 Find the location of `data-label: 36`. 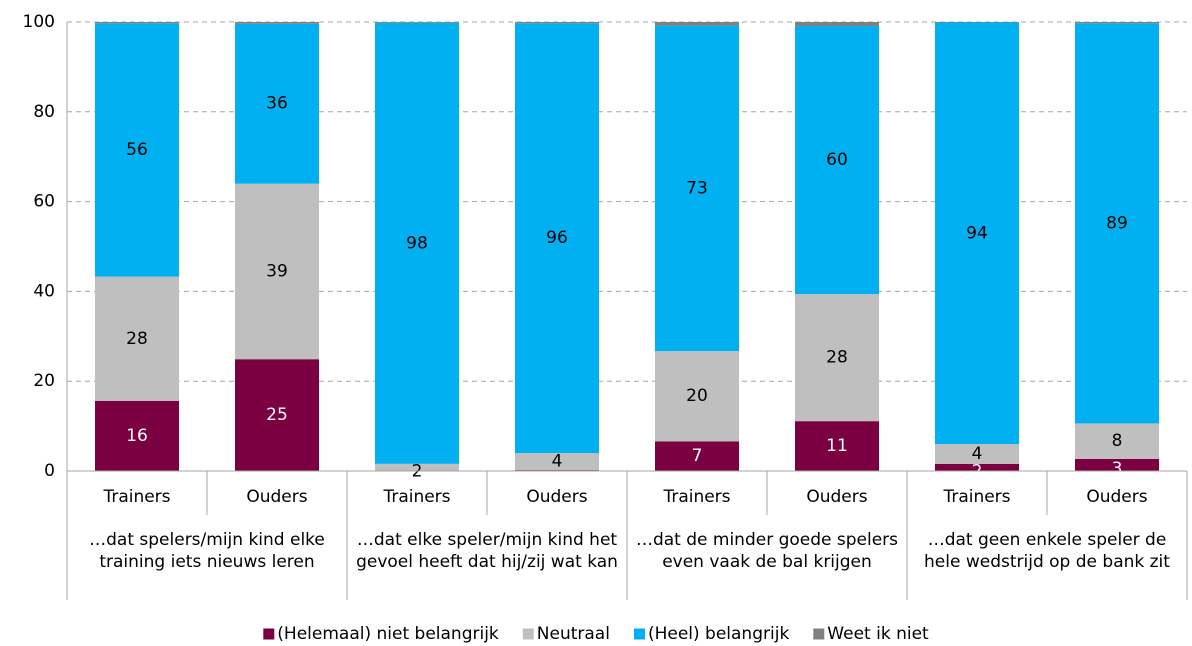

data-label: 36 is located at coordinates (277, 104).